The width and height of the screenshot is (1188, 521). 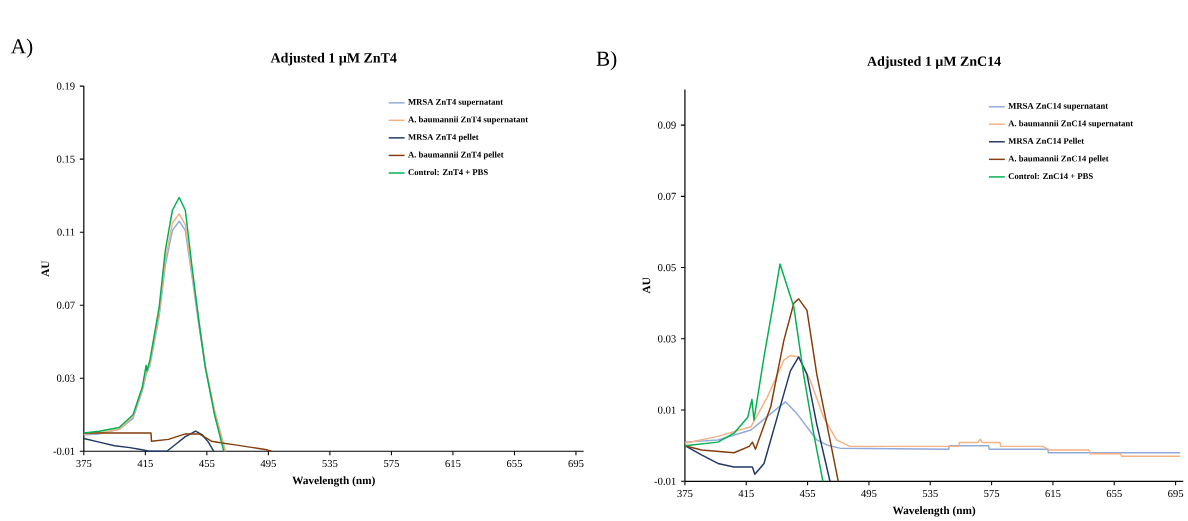 I want to click on y-tick-label: 0.15, so click(x=65, y=159).